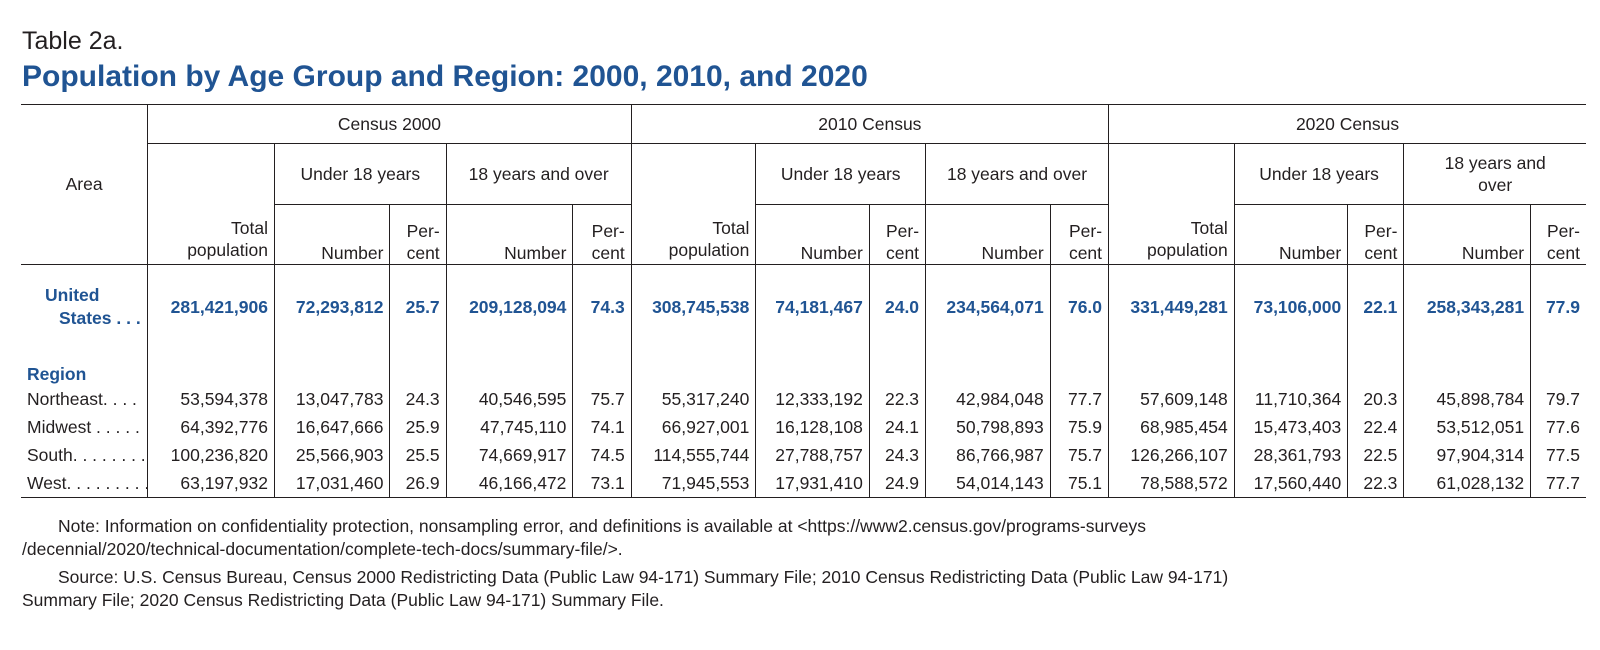 Image resolution: width=1600 pixels, height=650 pixels. What do you see at coordinates (331, 483) in the screenshot?
I see `table-cell: 17,031,460` at bounding box center [331, 483].